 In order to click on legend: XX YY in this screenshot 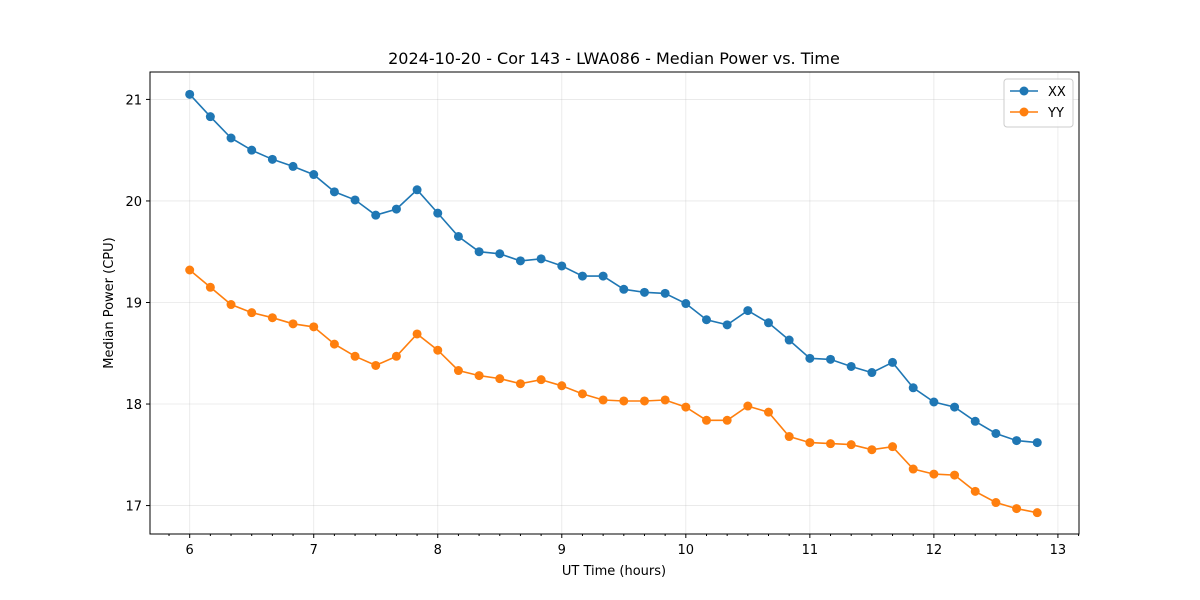, I will do `click(1038, 103)`.